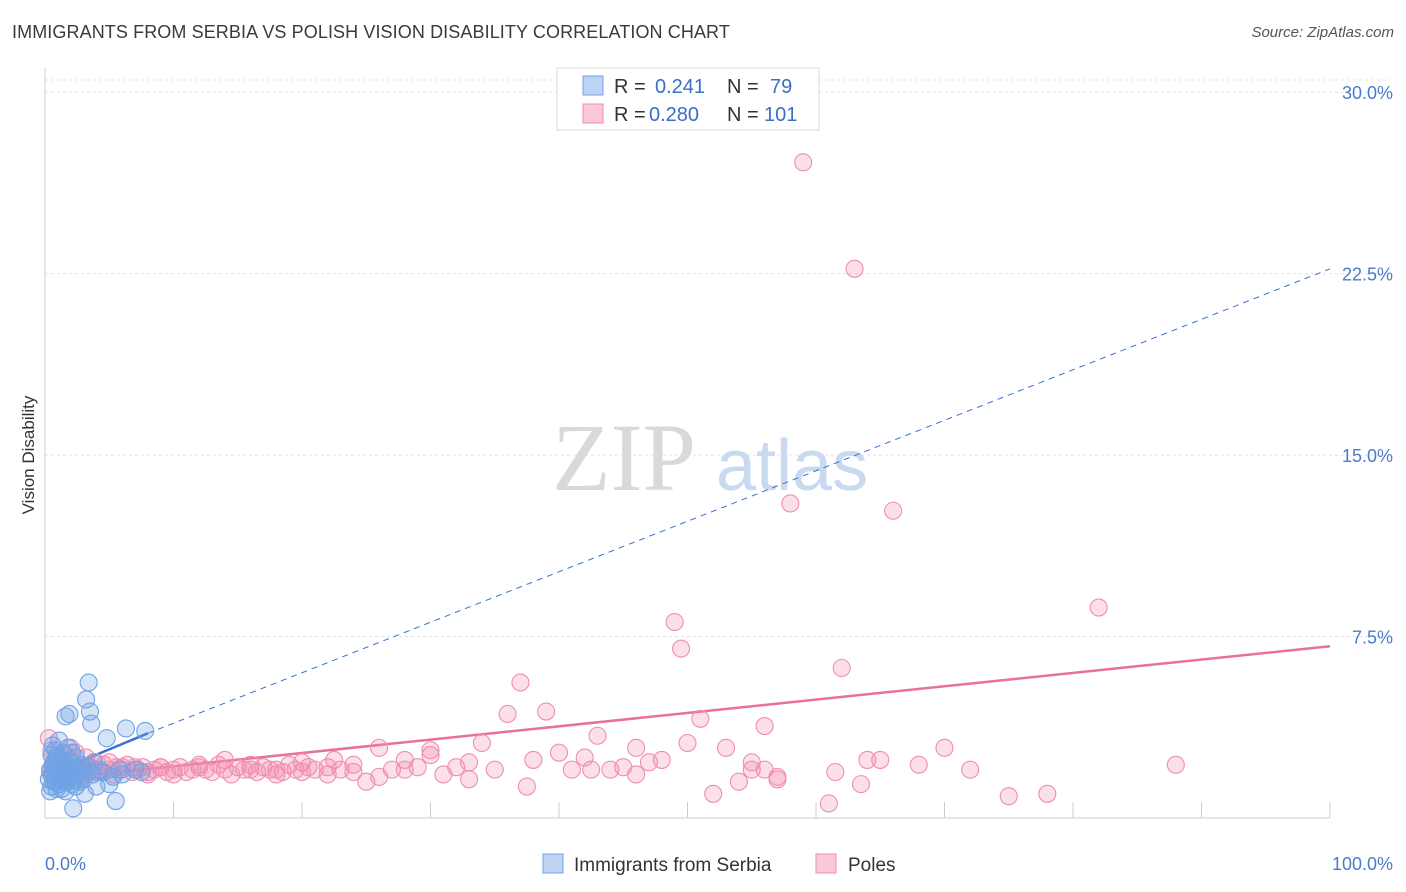  What do you see at coordinates (688, 99) in the screenshot?
I see `stats-legend: R = 0.241 N = 79 R = 0.280 N = 101` at bounding box center [688, 99].